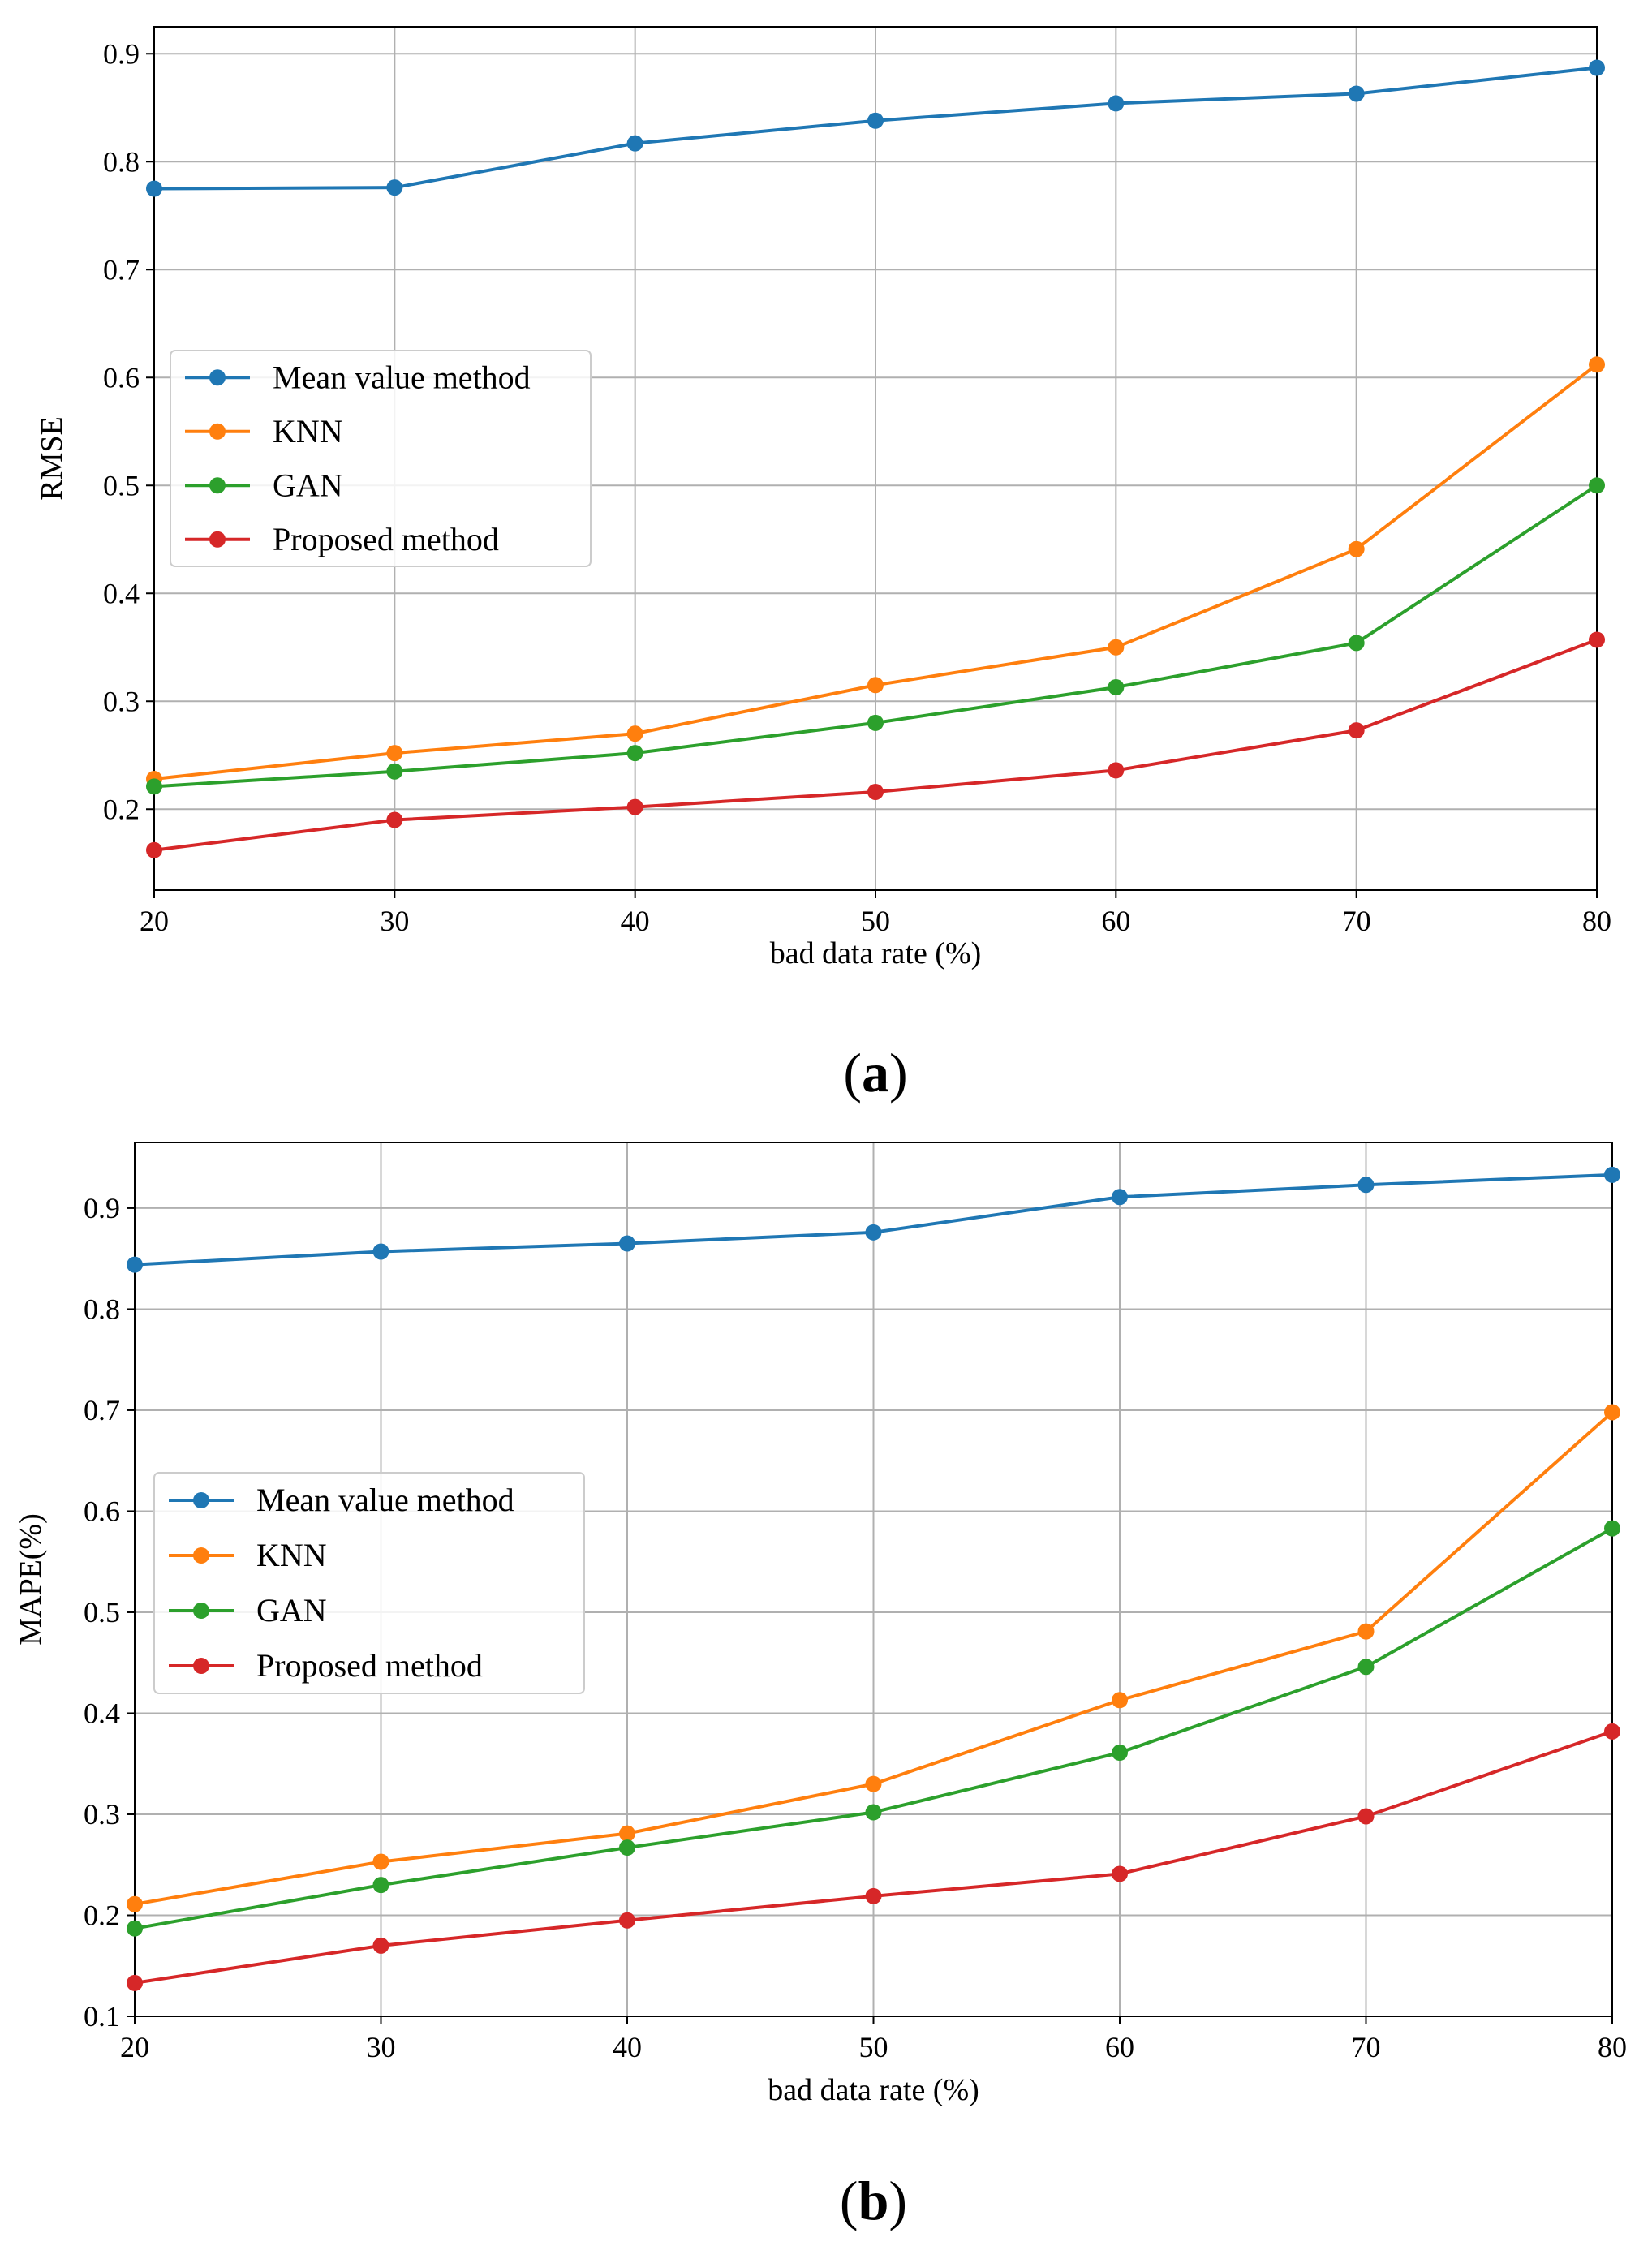 The width and height of the screenshot is (1652, 2263). I want to click on legend: Mean value method KNN GAN Proposed method, so click(381, 459).